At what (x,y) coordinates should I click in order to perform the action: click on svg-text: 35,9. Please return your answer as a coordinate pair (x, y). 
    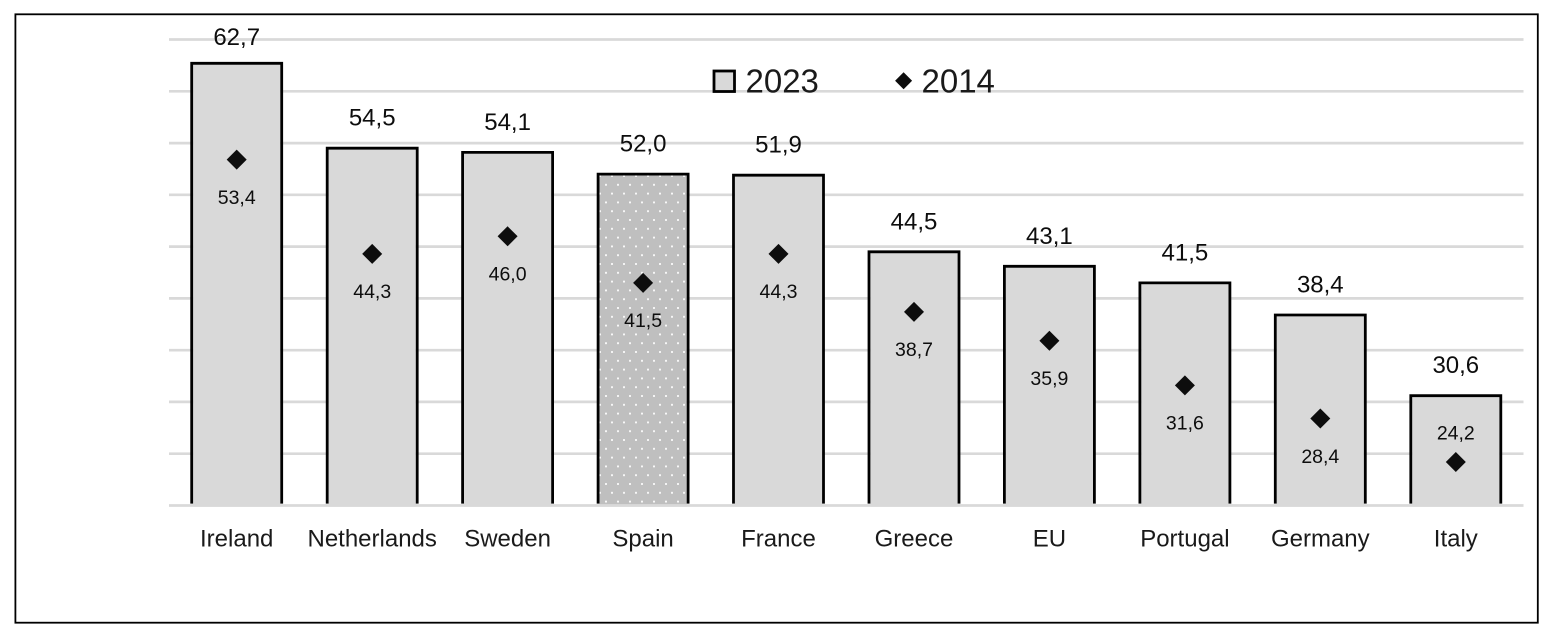
    Looking at the image, I should click on (1049, 379).